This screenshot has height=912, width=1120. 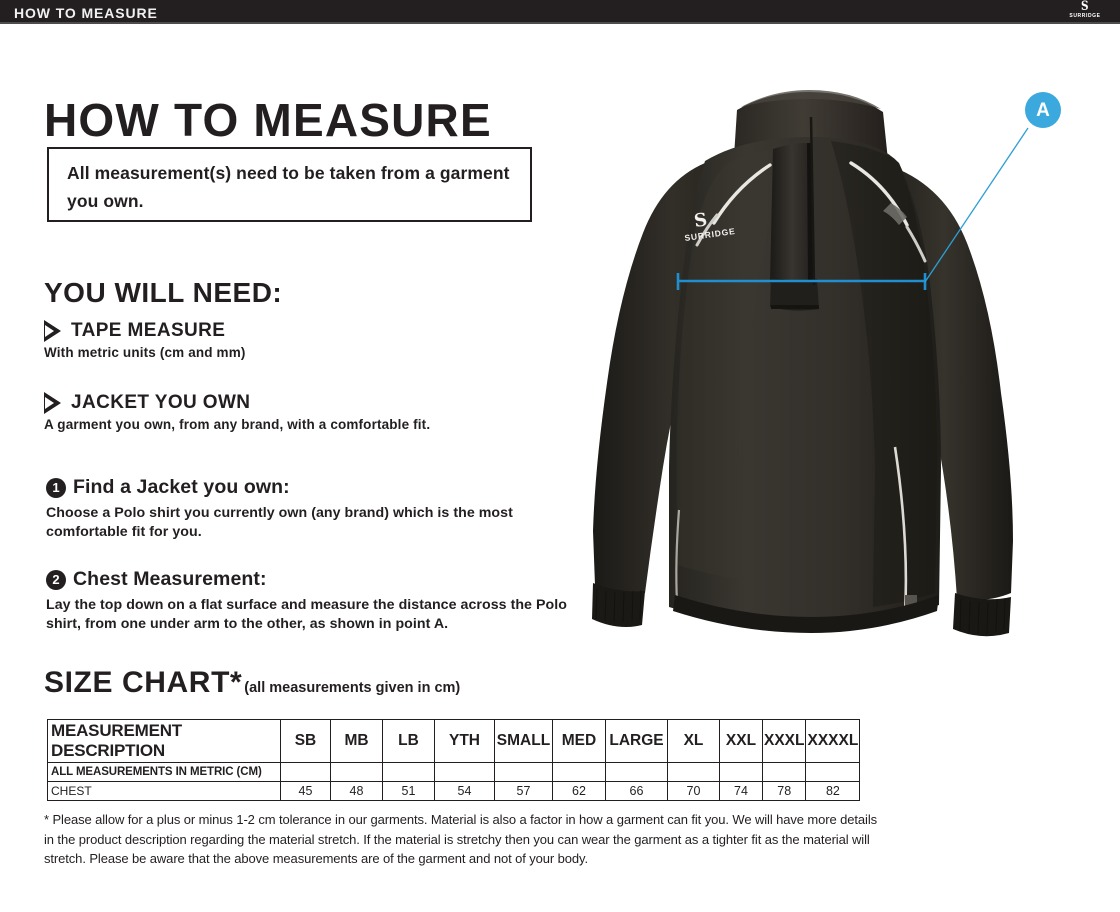 I want to click on cell: 74, so click(x=741, y=791).